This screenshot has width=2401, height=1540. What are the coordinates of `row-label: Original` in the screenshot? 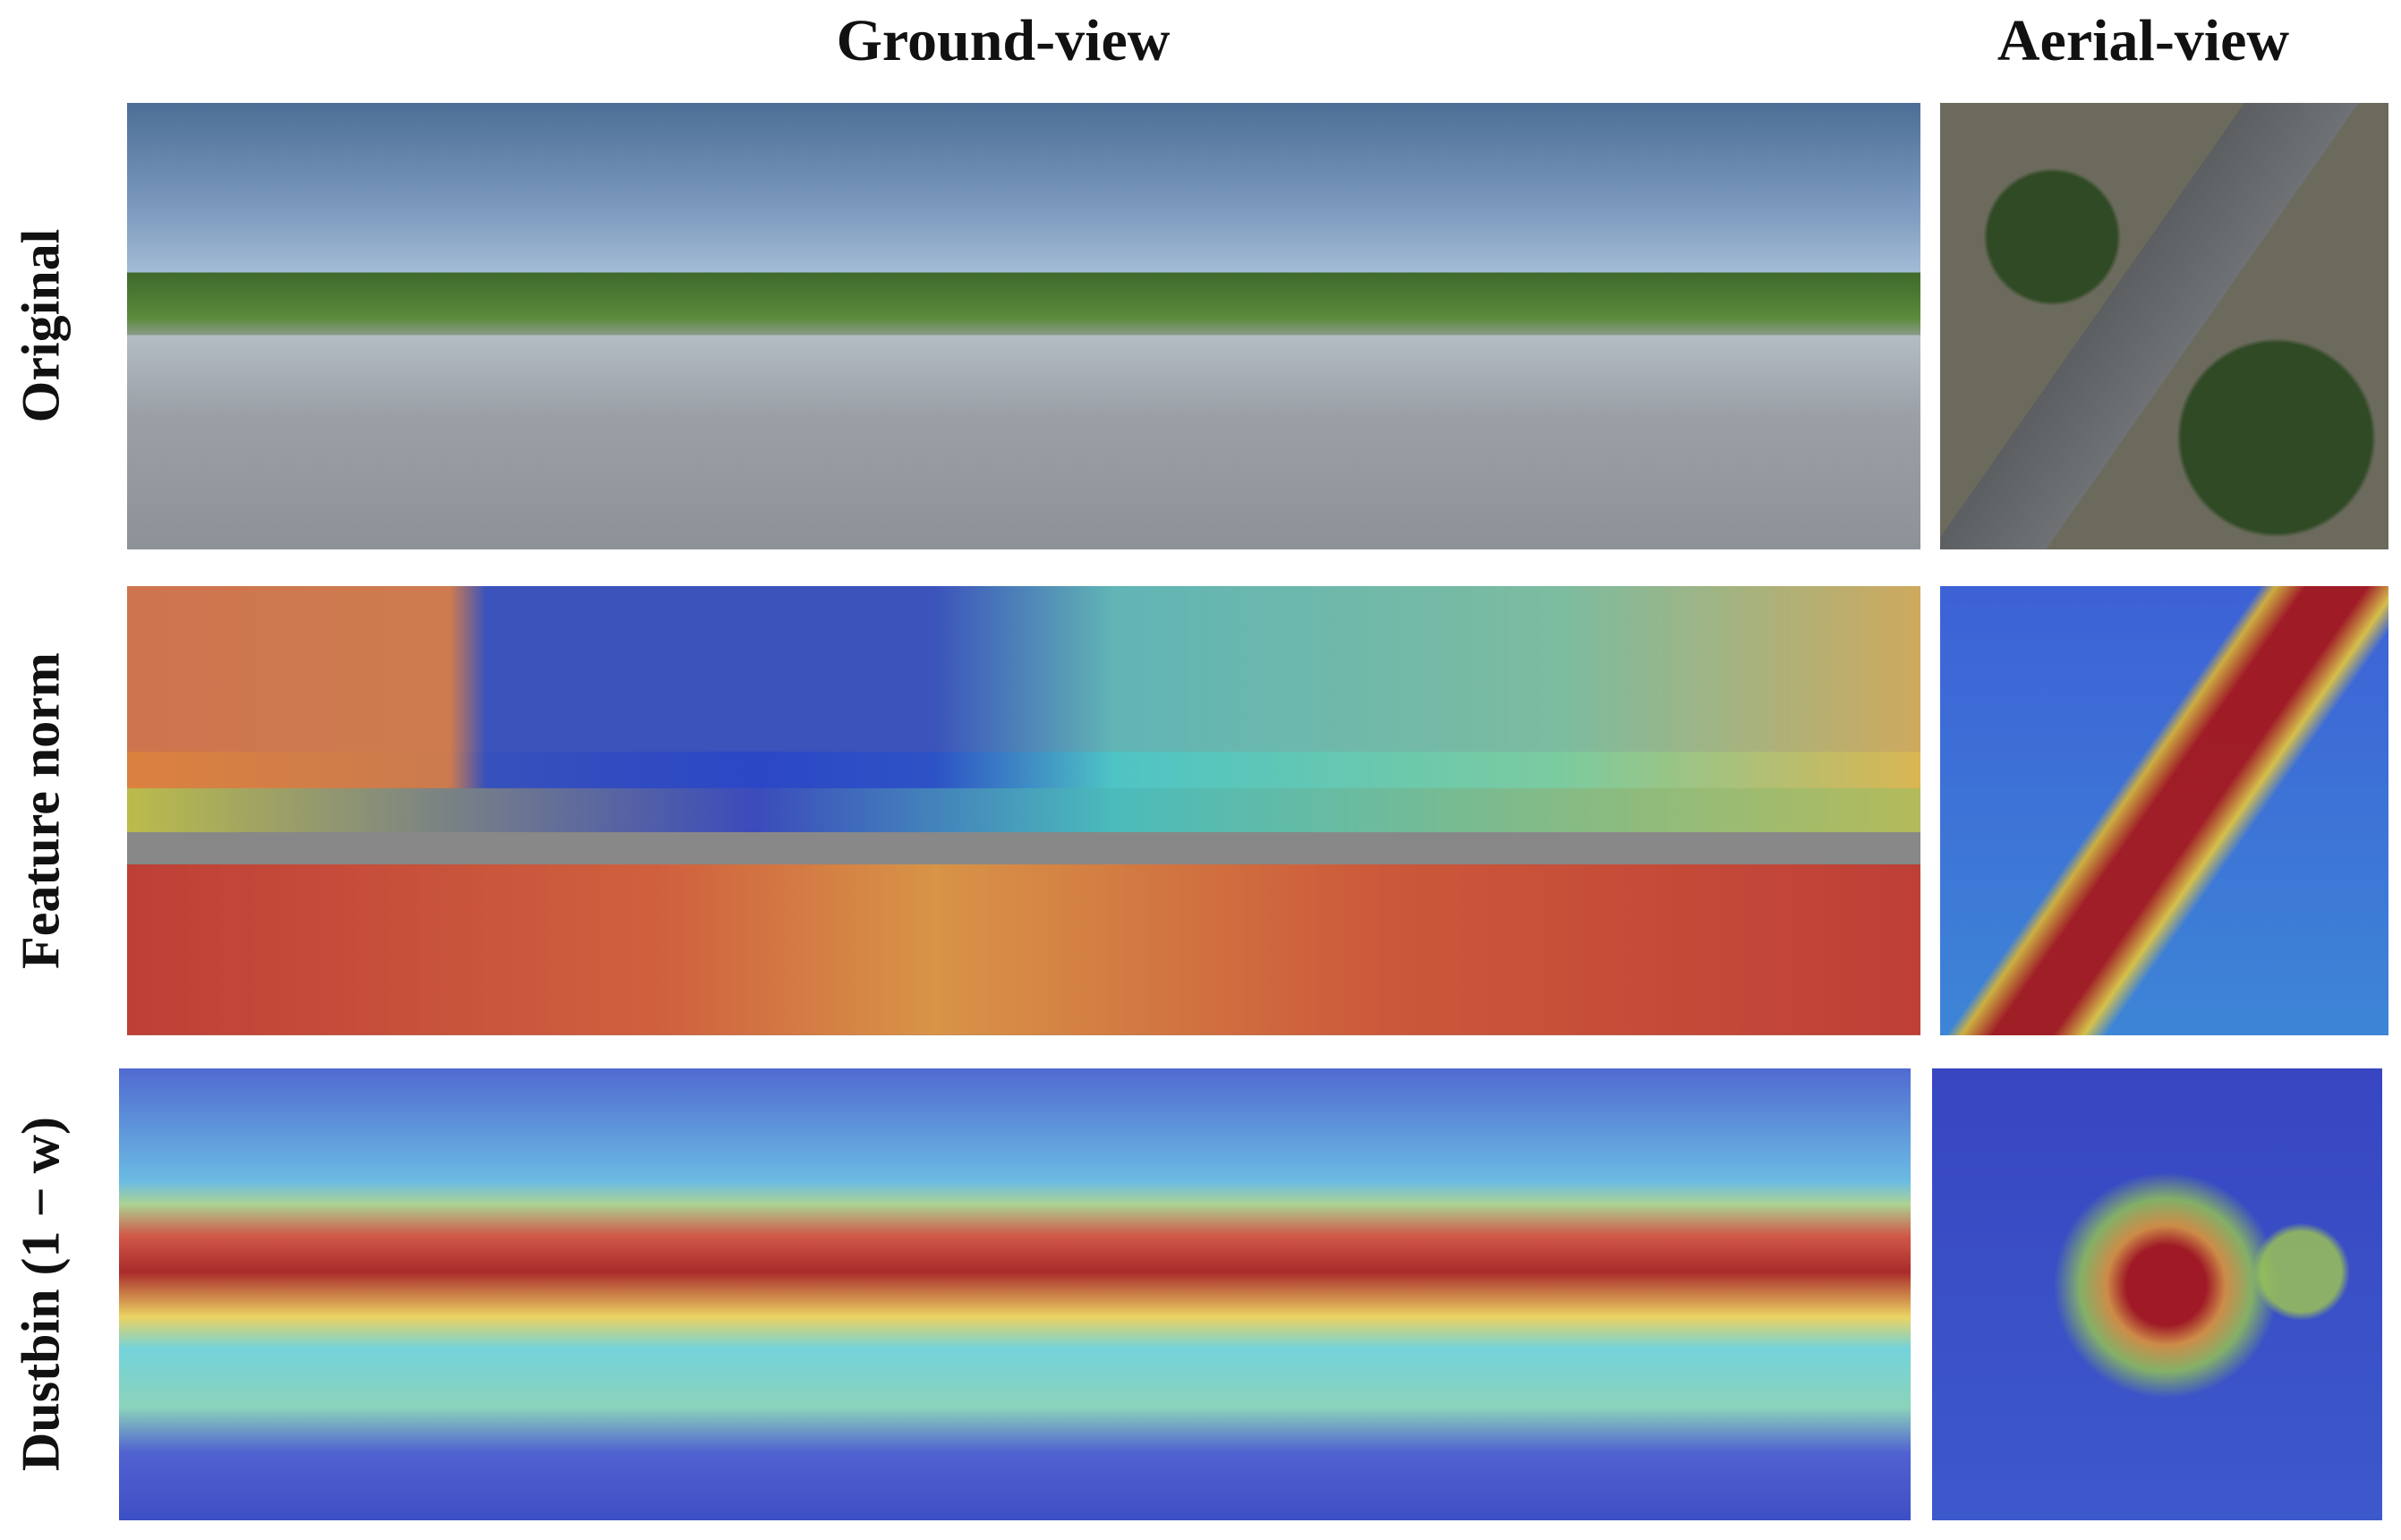 It's located at (41, 325).